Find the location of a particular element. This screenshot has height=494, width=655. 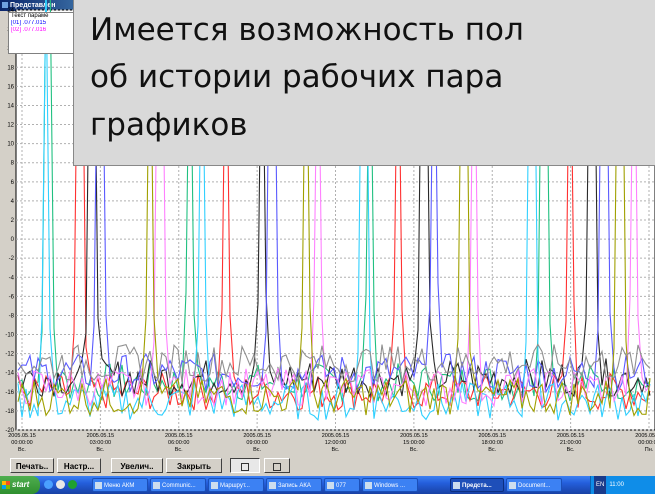

window-title: Представлен is located at coordinates (33, 5).